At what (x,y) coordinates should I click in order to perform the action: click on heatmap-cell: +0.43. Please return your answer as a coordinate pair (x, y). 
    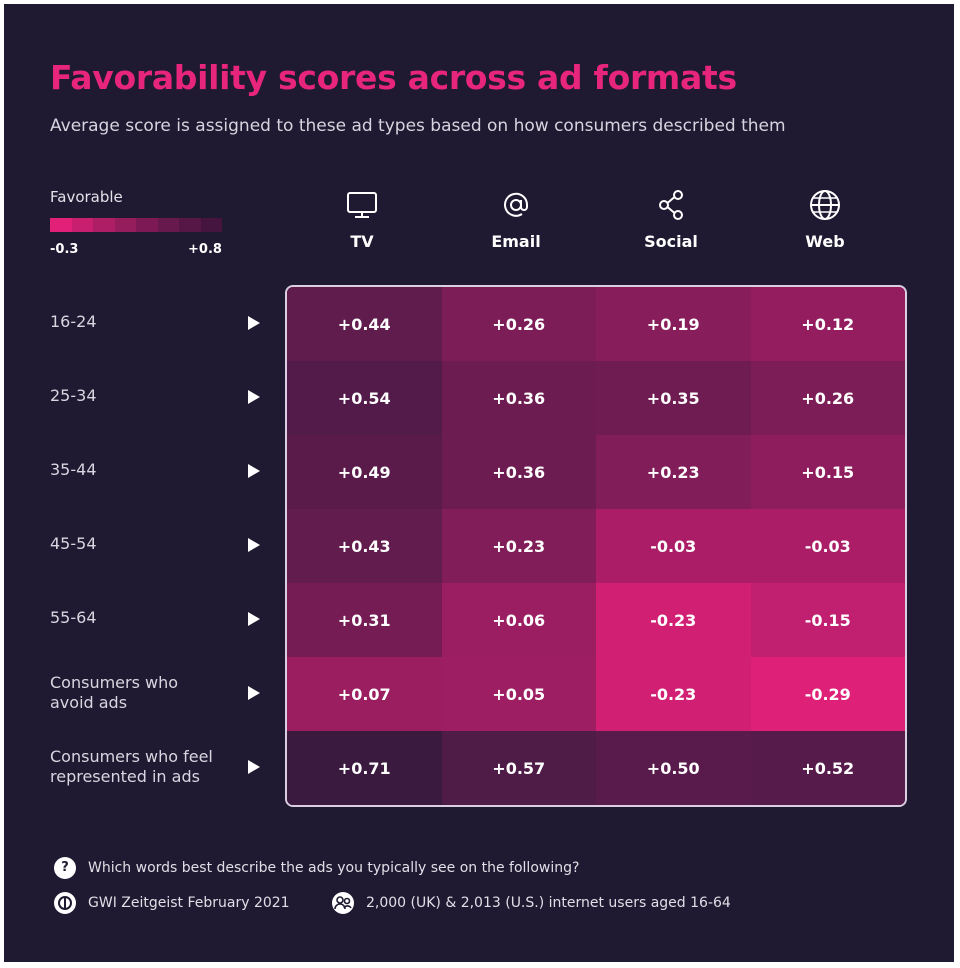
    Looking at the image, I should click on (364, 546).